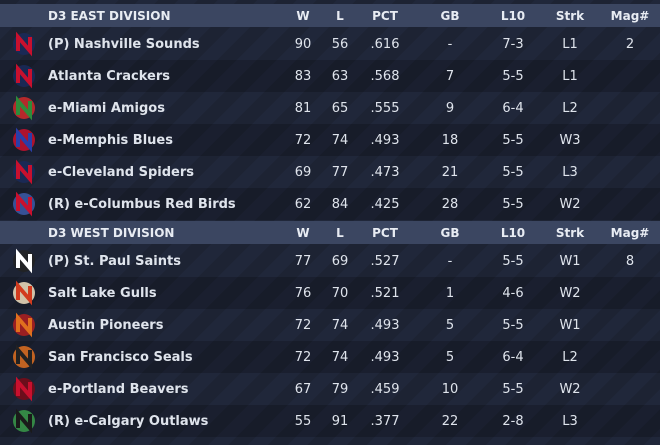 This screenshot has width=660, height=445. I want to click on team-name: Atlanta Crackers, so click(109, 76).